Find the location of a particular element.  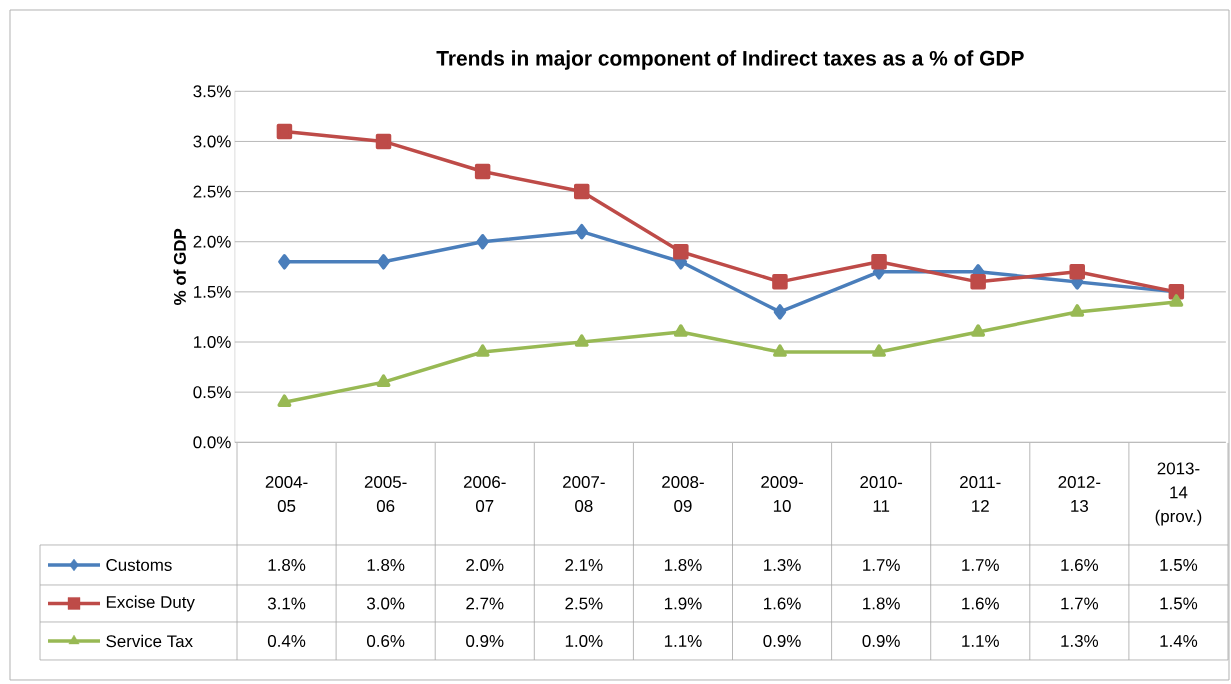

y-tick-label: 0.5% is located at coordinates (212, 392).